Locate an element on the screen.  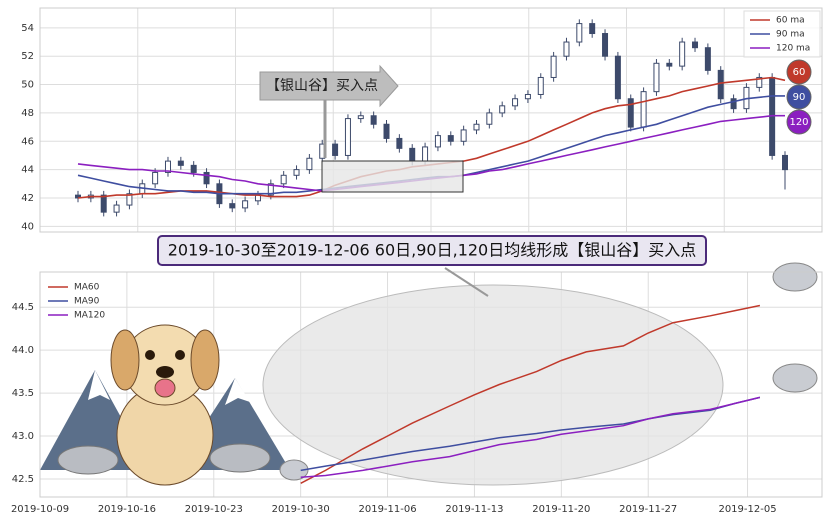
x-tick-label: 2019-10-09 is located at coordinates (40, 509).